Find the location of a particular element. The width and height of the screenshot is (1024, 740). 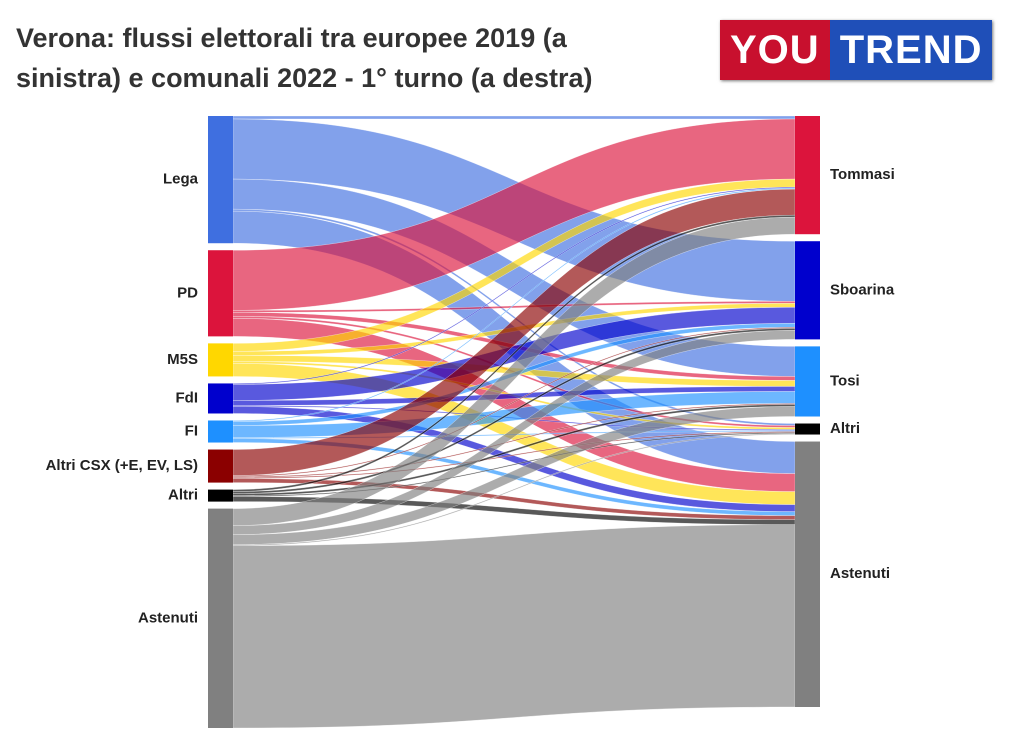

source-label: FdI is located at coordinates (187, 397).